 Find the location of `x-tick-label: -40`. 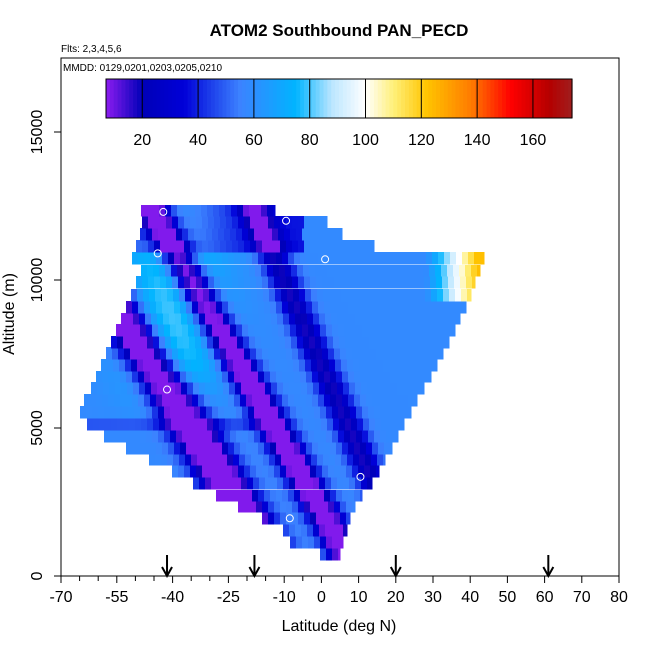

x-tick-label: -40 is located at coordinates (172, 597).